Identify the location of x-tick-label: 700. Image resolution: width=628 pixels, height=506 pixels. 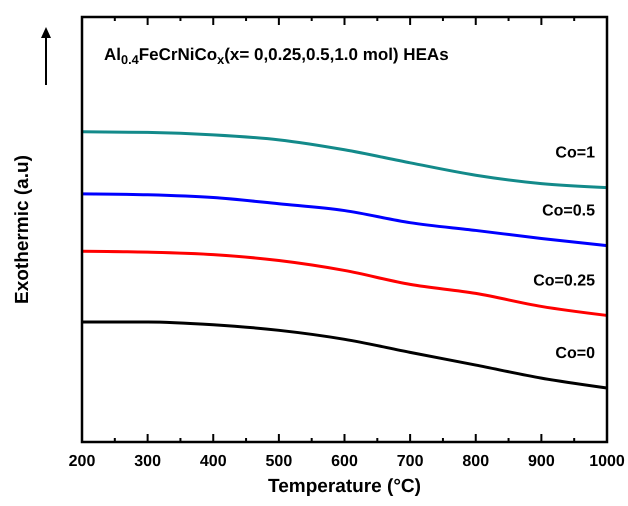
(410, 461).